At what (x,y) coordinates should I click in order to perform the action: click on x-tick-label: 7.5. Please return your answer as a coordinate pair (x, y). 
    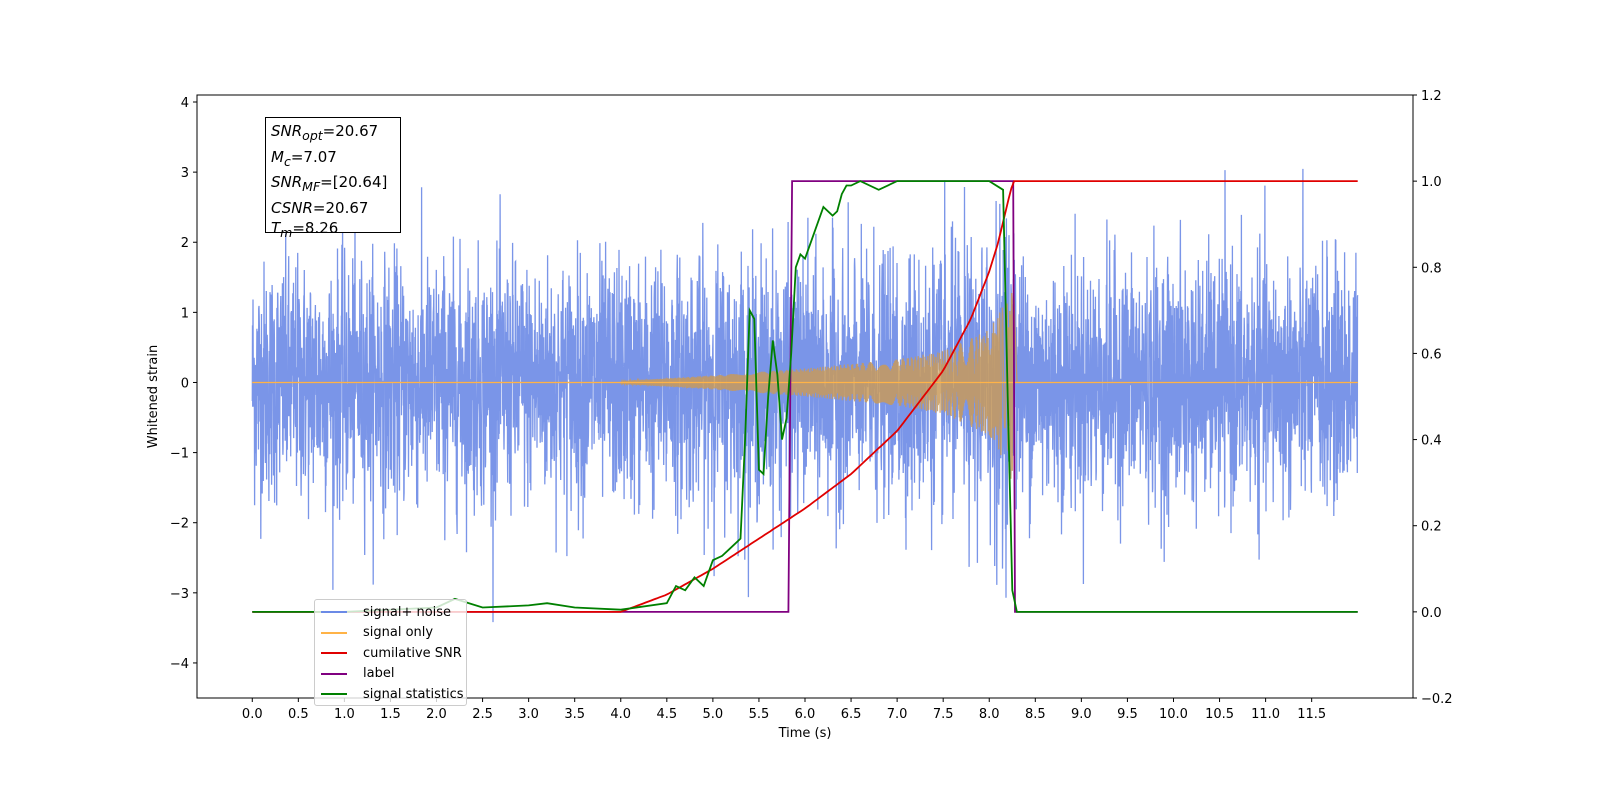
    Looking at the image, I should click on (943, 714).